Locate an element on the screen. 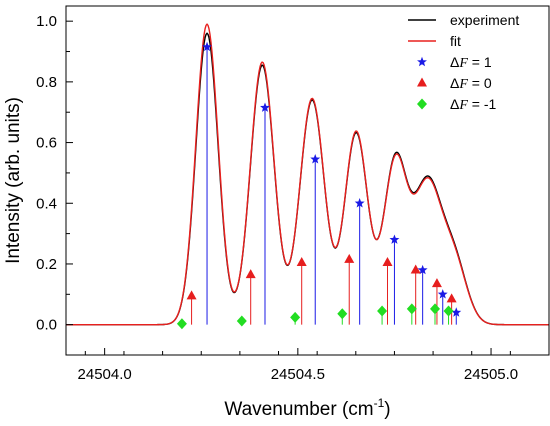 This screenshot has width=550, height=426. x-axis-title: Wavenumber (cm-1) is located at coordinates (307, 408).